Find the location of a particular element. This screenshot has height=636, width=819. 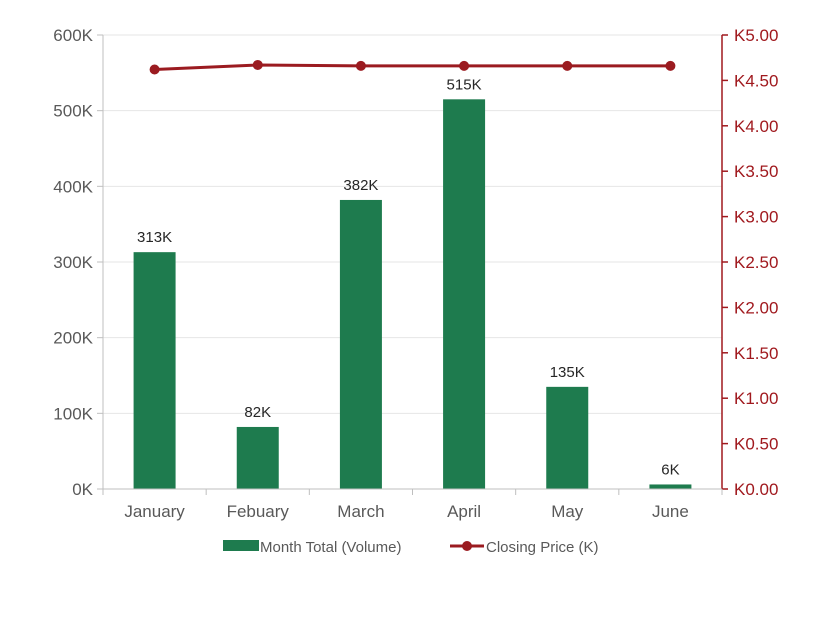

x-tick-label: June is located at coordinates (670, 511).